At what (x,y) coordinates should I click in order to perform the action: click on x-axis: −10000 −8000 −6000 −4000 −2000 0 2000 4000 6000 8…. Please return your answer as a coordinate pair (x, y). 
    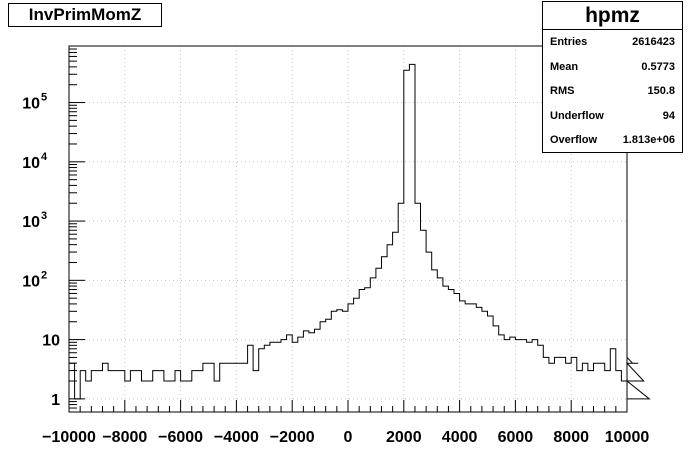
    Looking at the image, I should click on (345, 423).